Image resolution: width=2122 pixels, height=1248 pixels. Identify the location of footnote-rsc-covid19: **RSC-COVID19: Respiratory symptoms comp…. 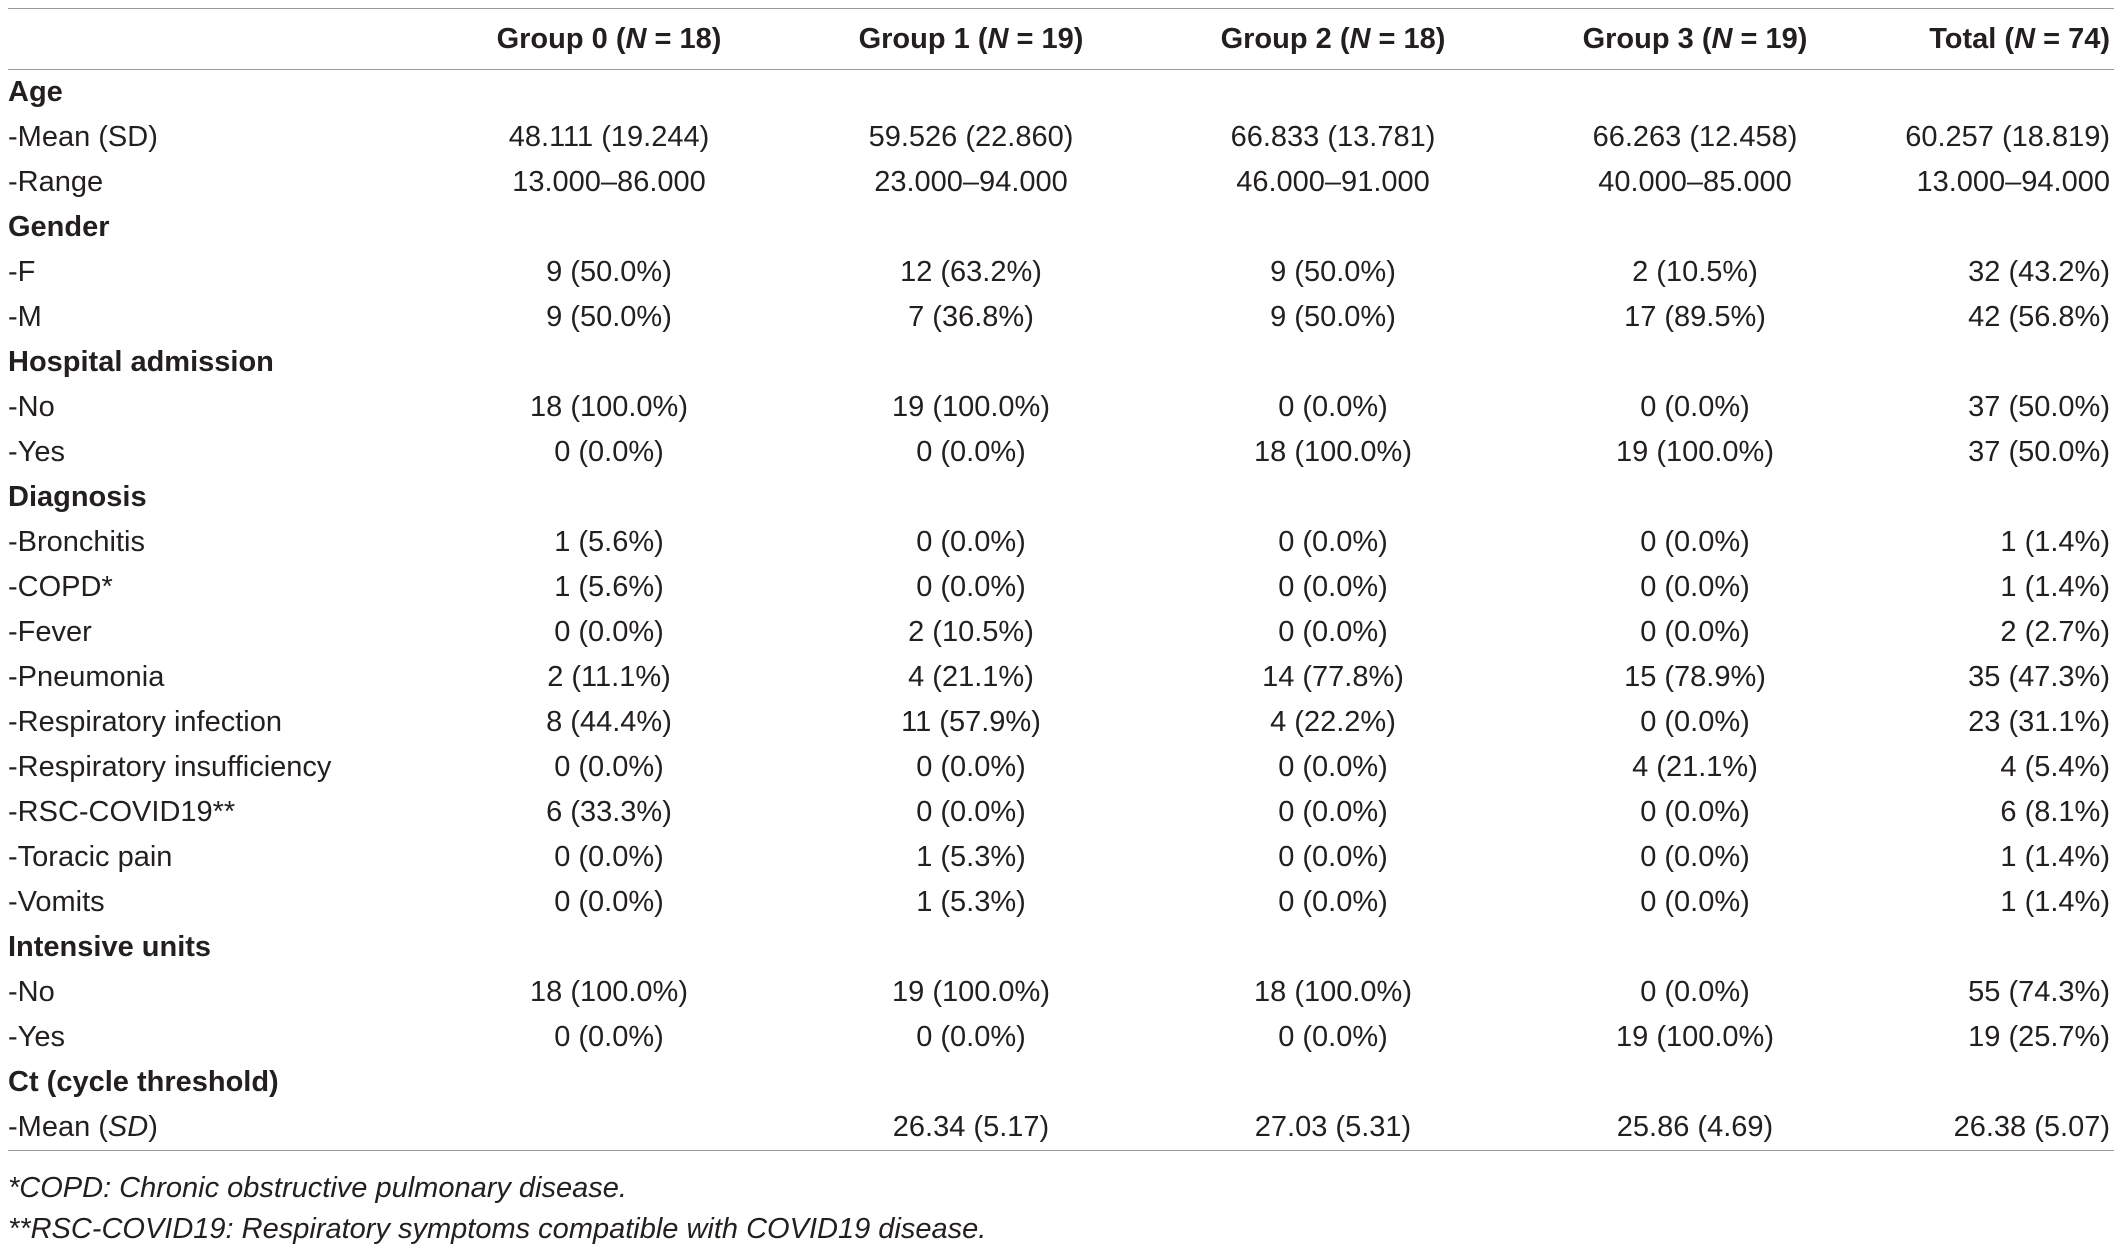
(497, 1229).